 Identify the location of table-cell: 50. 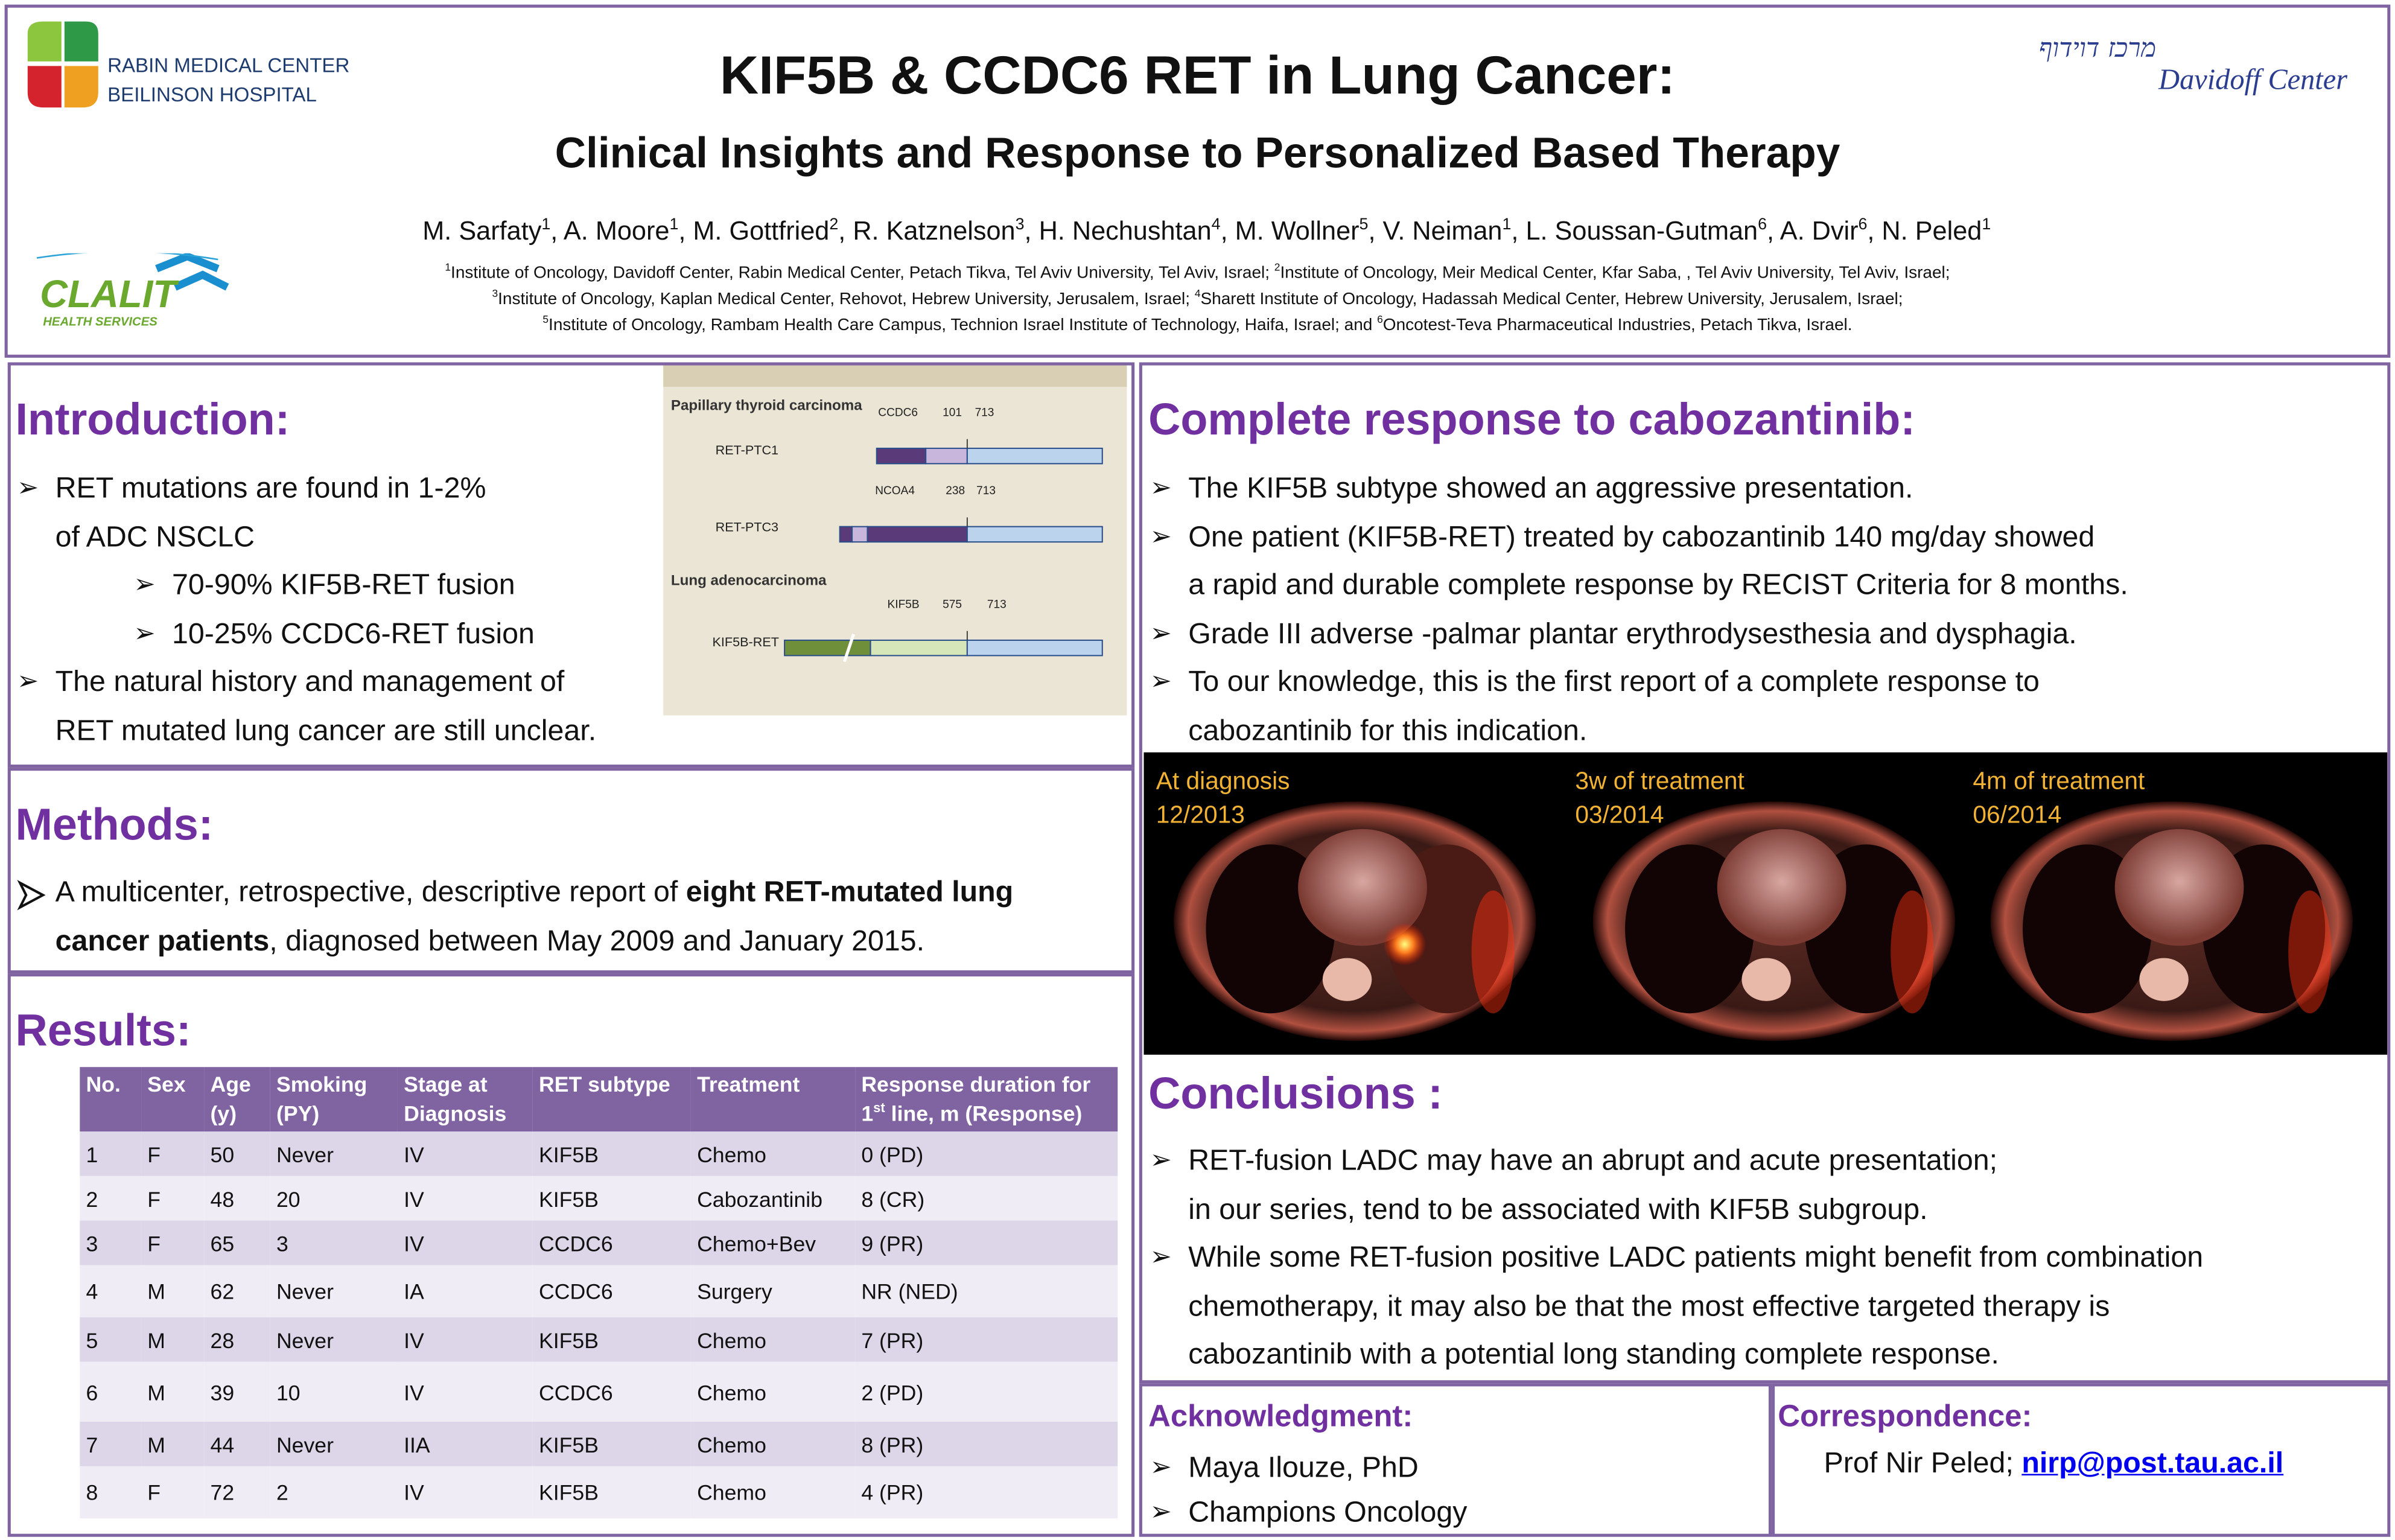
(237, 1153).